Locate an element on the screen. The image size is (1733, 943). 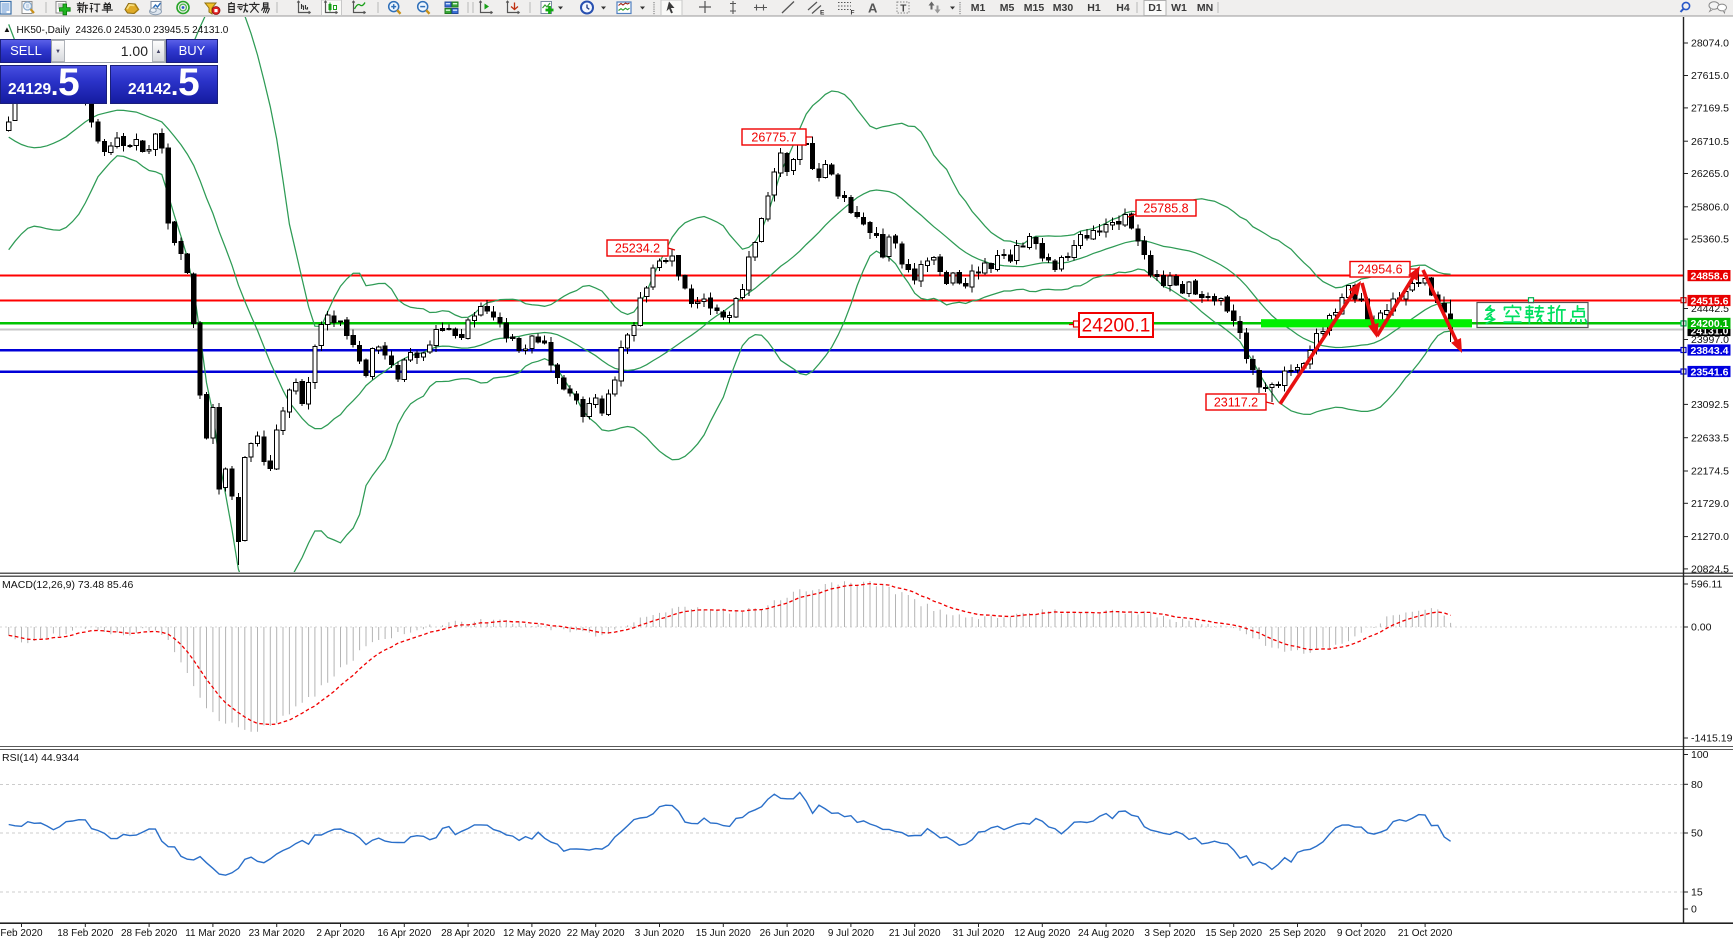
svg-text: M5 is located at coordinates (1007, 8).